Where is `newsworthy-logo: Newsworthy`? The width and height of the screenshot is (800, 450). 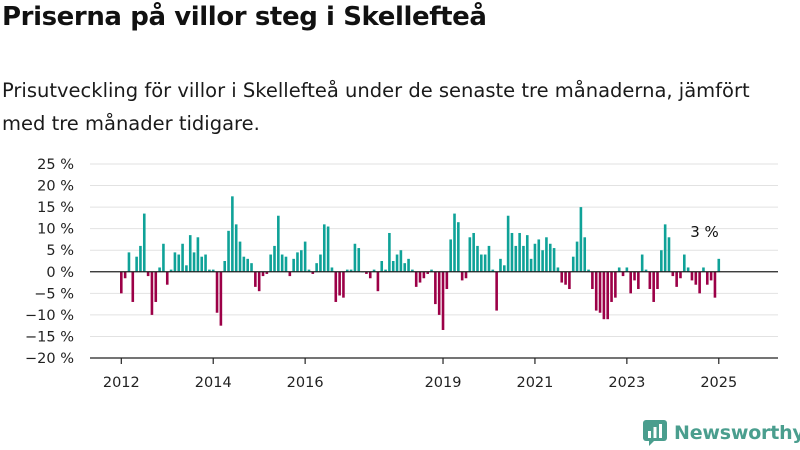
newsworthy-logo: Newsworthy is located at coordinates (721, 433).